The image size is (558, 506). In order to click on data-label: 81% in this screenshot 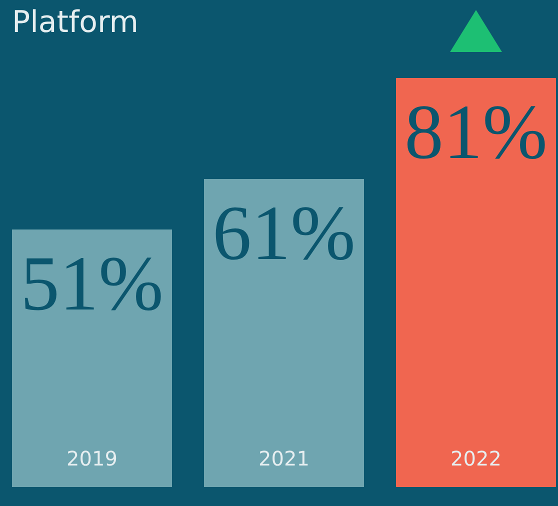, I will do `click(476, 131)`.